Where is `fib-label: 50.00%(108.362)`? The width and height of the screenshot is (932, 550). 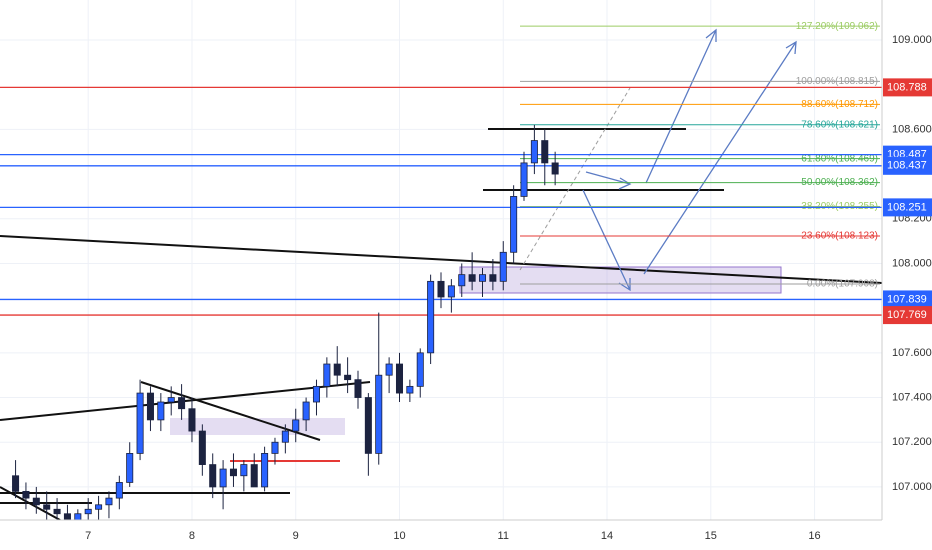
fib-label: 50.00%(108.362) is located at coordinates (839, 182).